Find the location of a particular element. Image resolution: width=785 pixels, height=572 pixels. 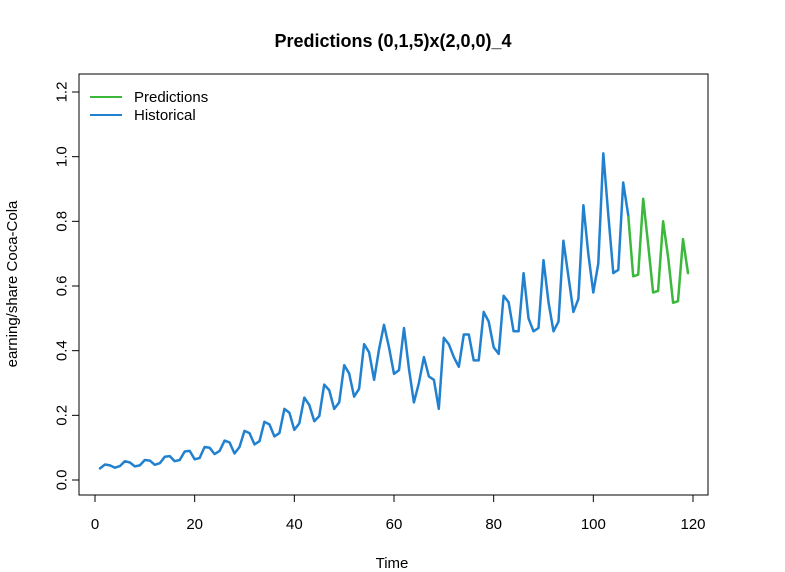

x-axis: 0 20 40 60 80 100 120 is located at coordinates (398, 513).